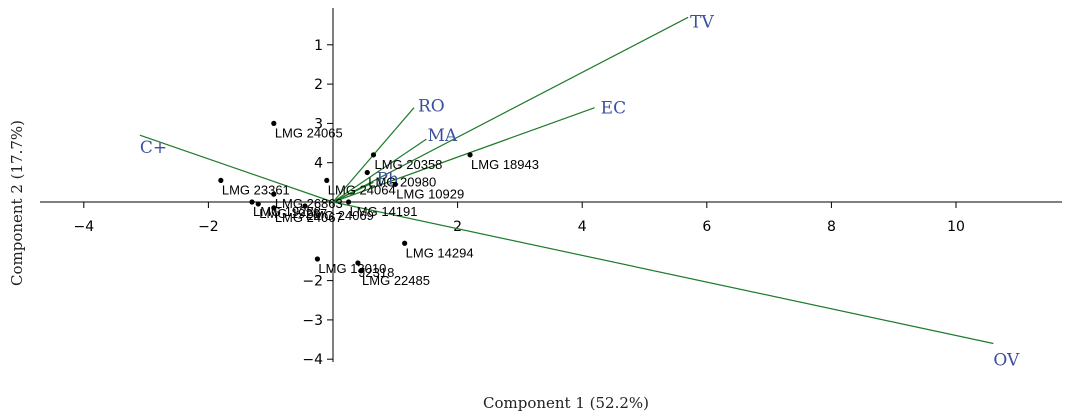 The image size is (1072, 417). Describe the element at coordinates (442, 136) in the screenshot. I see `vector-label: MA` at that location.